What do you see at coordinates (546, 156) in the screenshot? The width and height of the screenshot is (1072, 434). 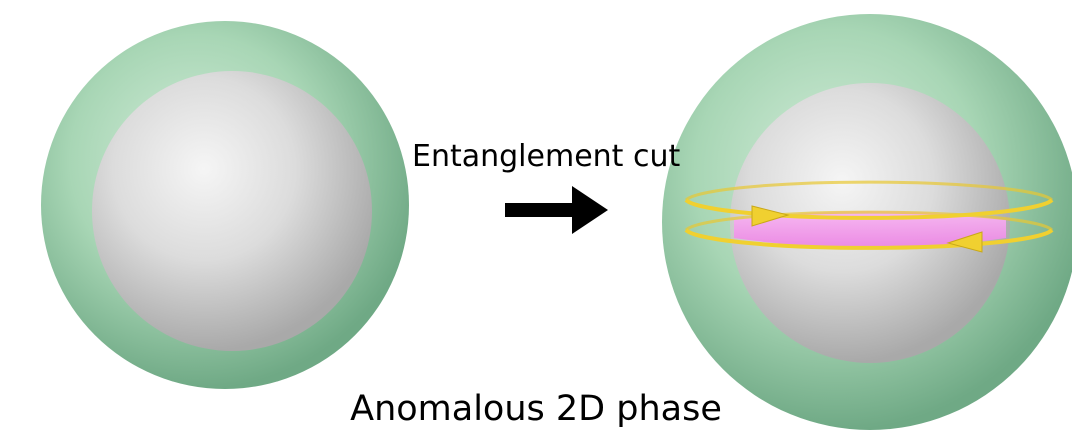 I see `entanglement-cut-label: Entanglement cut` at bounding box center [546, 156].